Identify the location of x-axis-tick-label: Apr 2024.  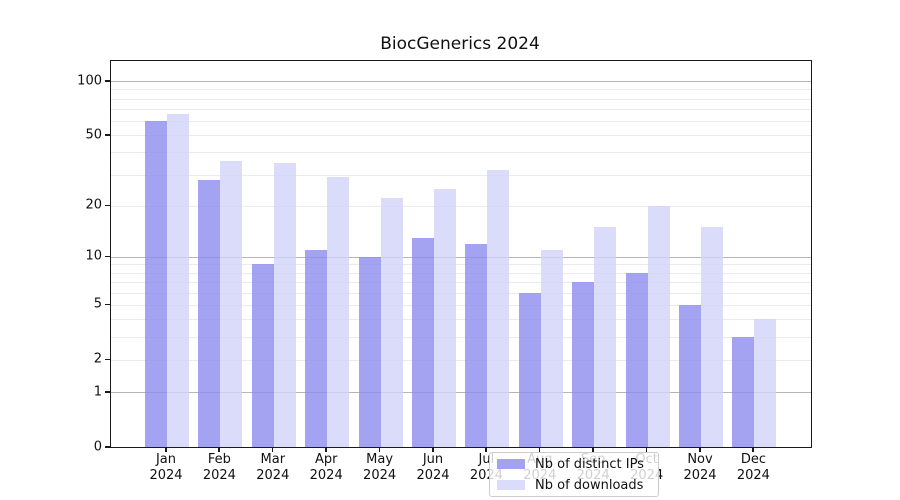
(326, 467).